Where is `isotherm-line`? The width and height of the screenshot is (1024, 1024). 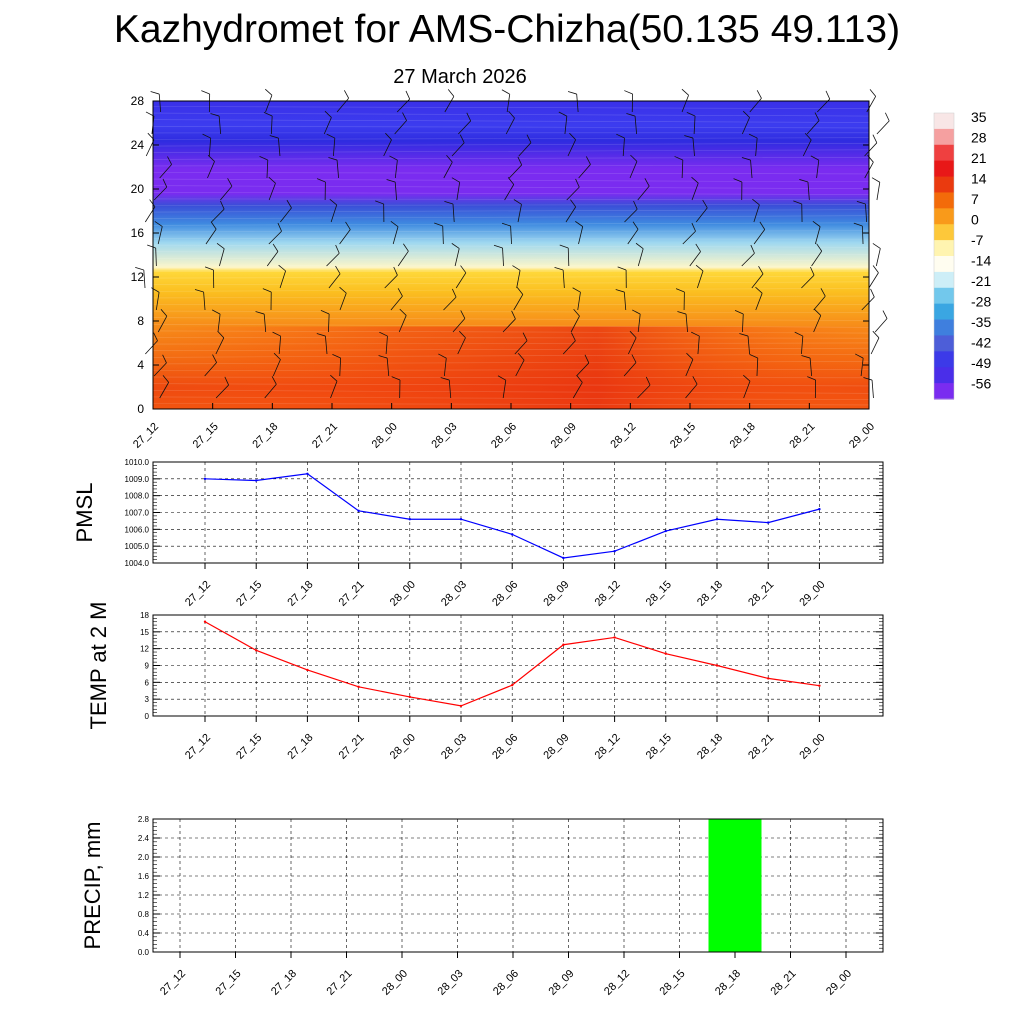
isotherm-line is located at coordinates (511, 283).